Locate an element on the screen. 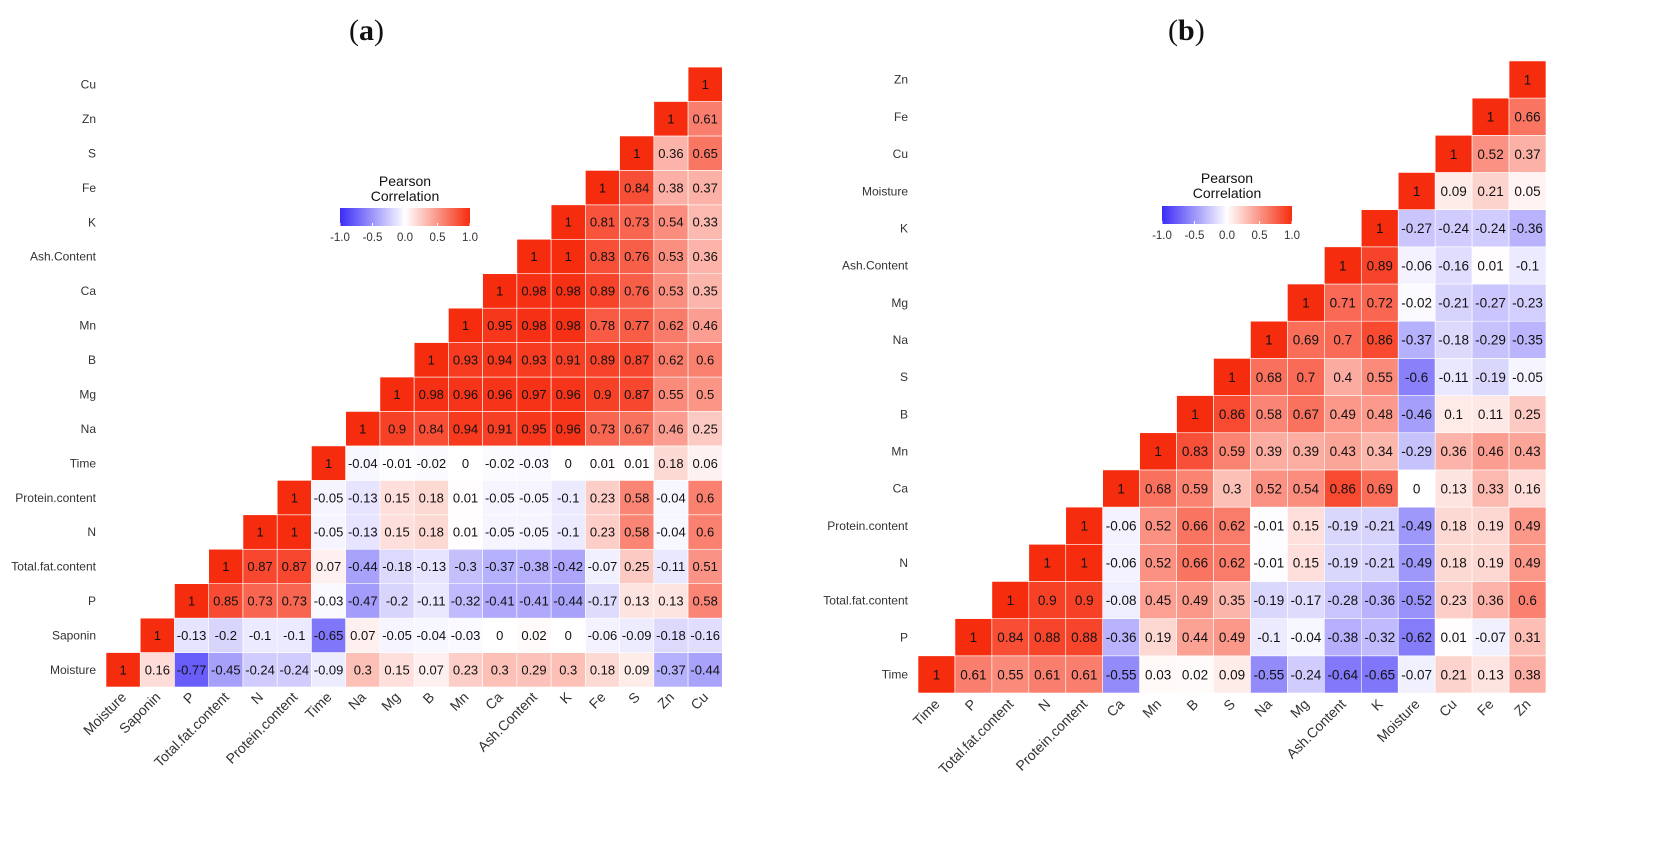 The width and height of the screenshot is (1669, 851). cell-label: 0.23 is located at coordinates (602, 532).